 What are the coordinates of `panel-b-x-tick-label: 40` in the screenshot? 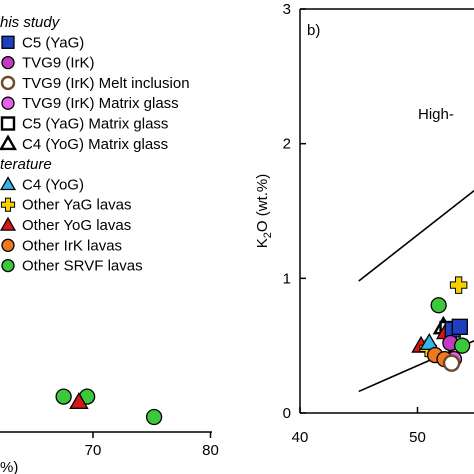 It's located at (300, 437).